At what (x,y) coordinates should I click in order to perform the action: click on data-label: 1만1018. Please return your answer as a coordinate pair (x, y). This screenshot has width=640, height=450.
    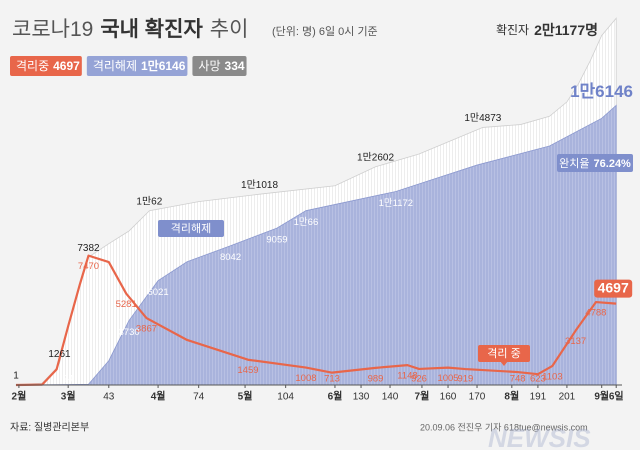
    Looking at the image, I should click on (259, 185).